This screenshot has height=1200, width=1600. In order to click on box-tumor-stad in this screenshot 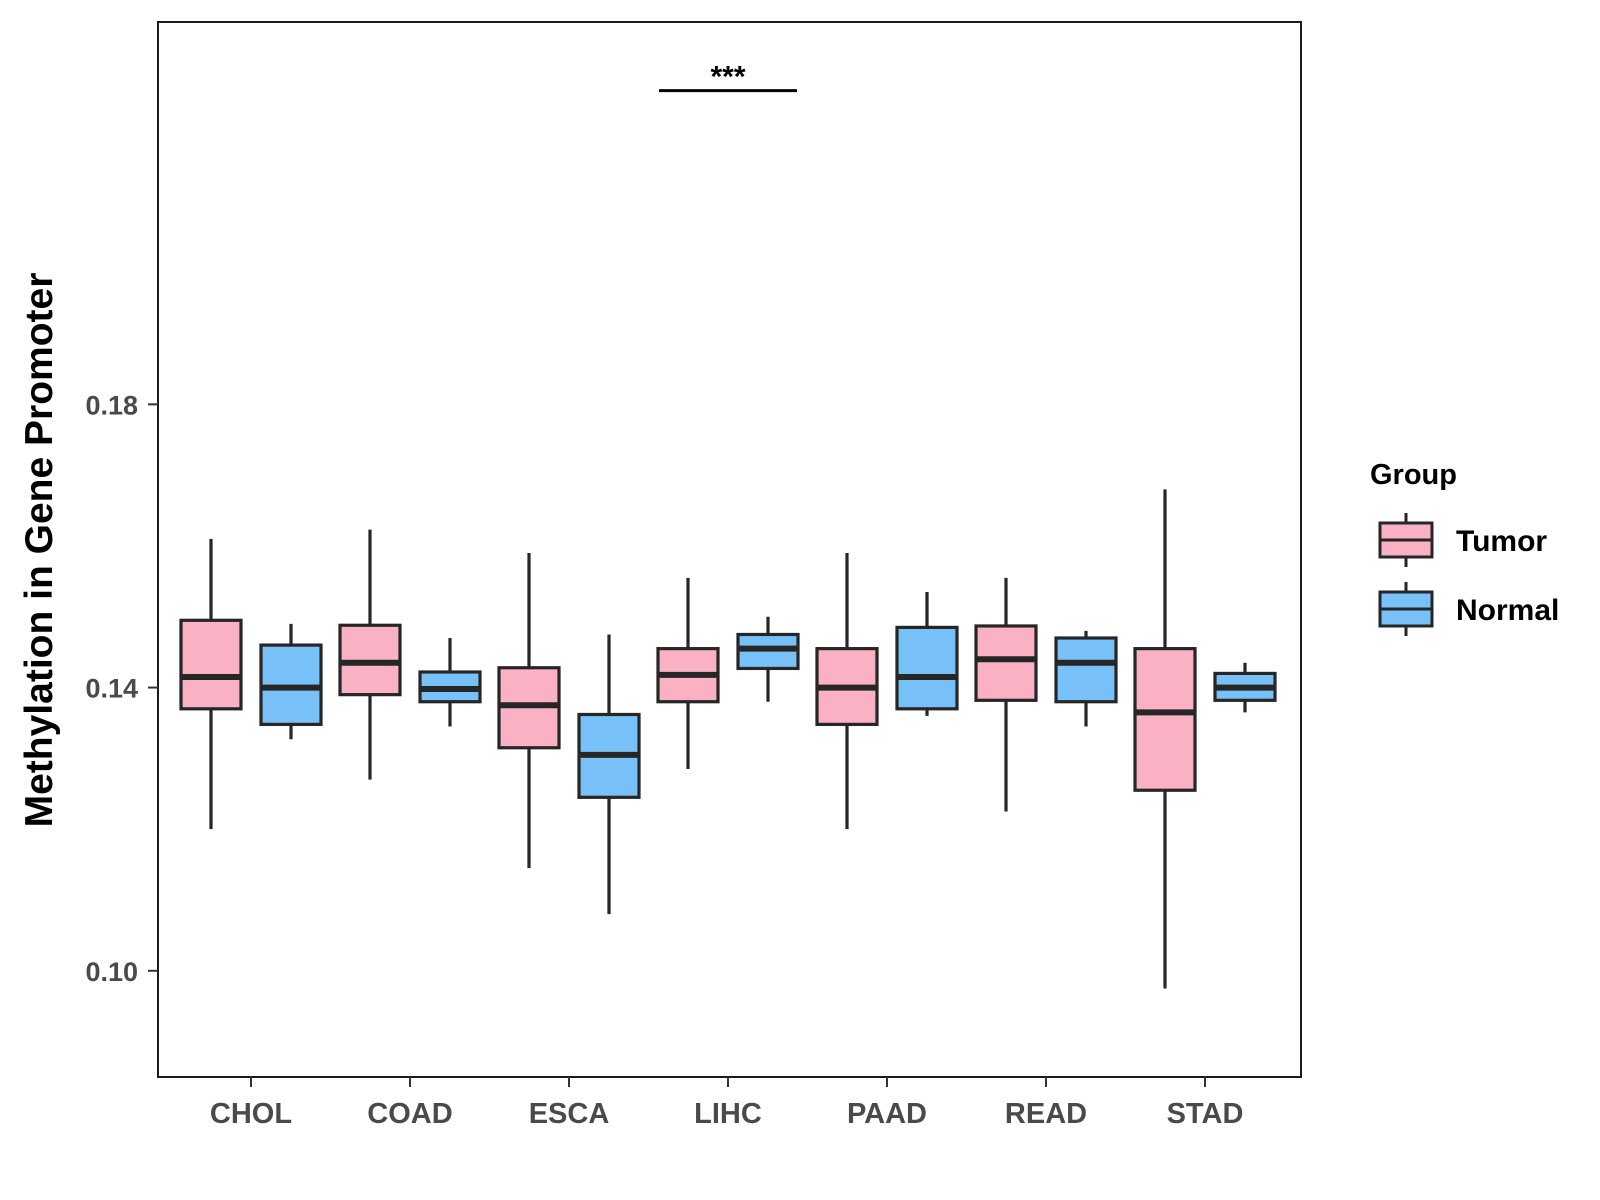, I will do `click(1165, 739)`.